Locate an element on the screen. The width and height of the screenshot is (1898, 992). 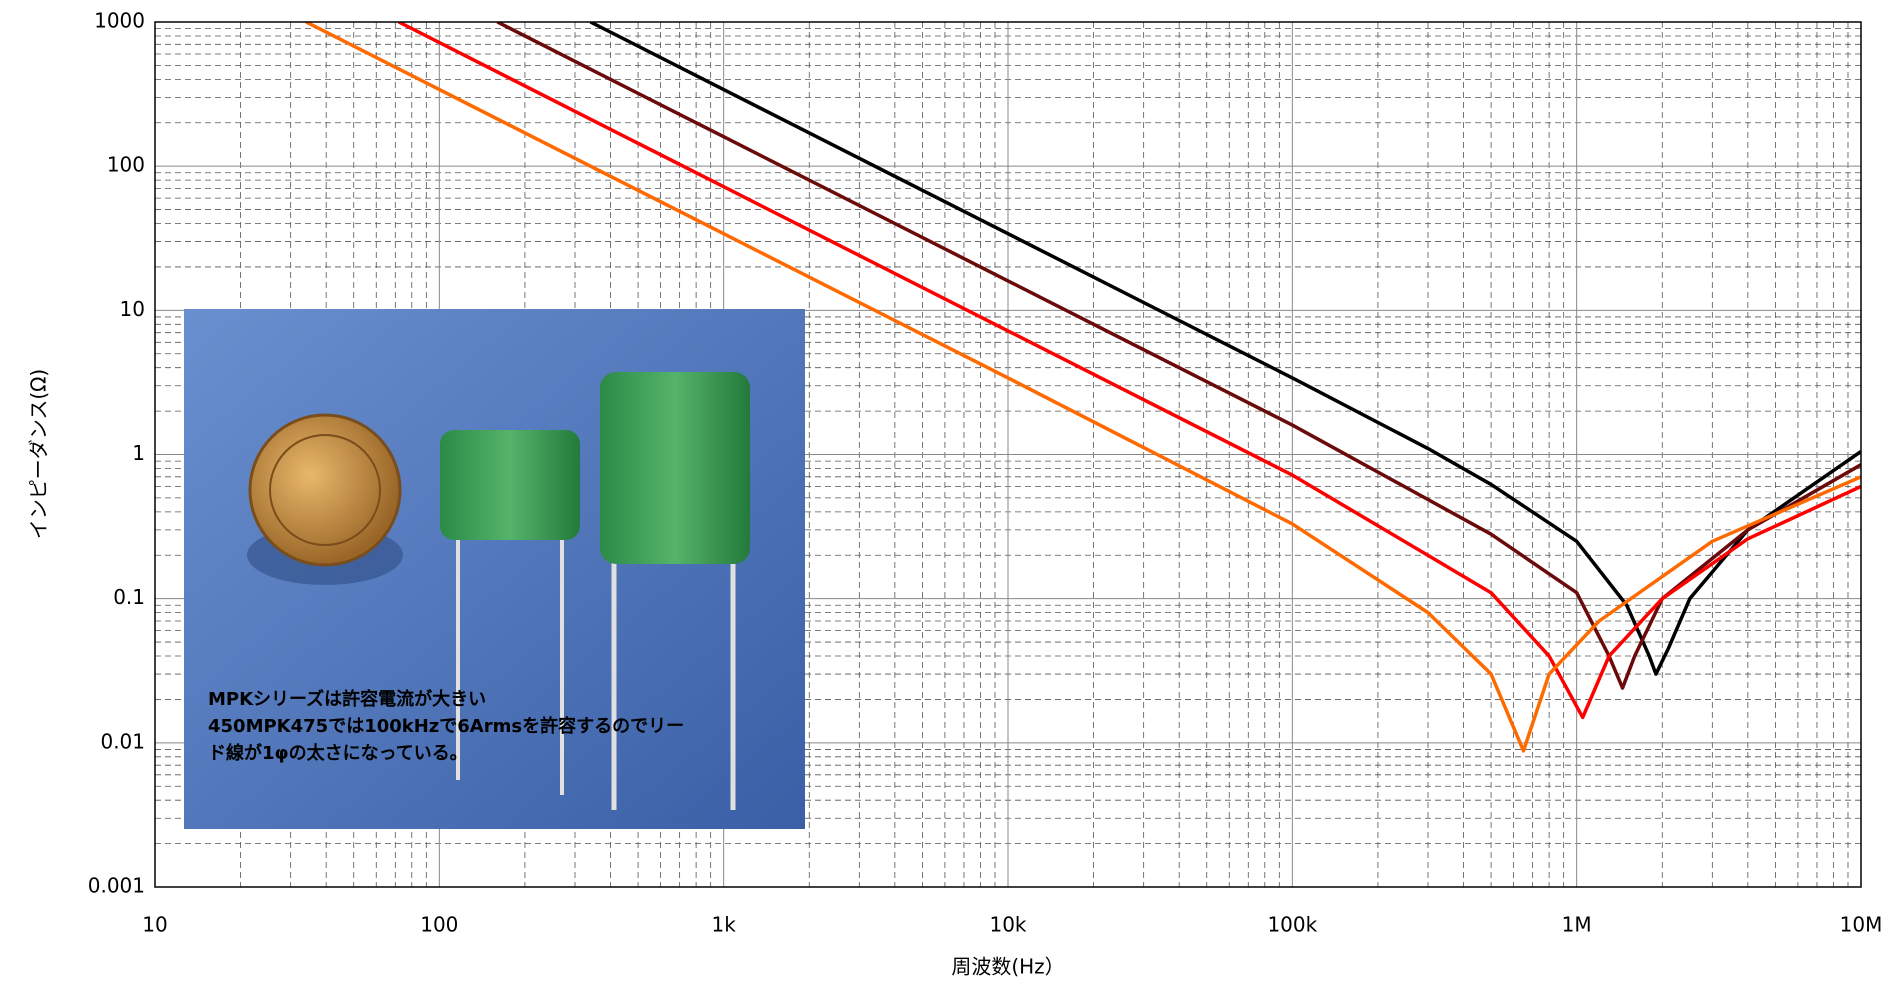
capacitor-large is located at coordinates (675, 468).